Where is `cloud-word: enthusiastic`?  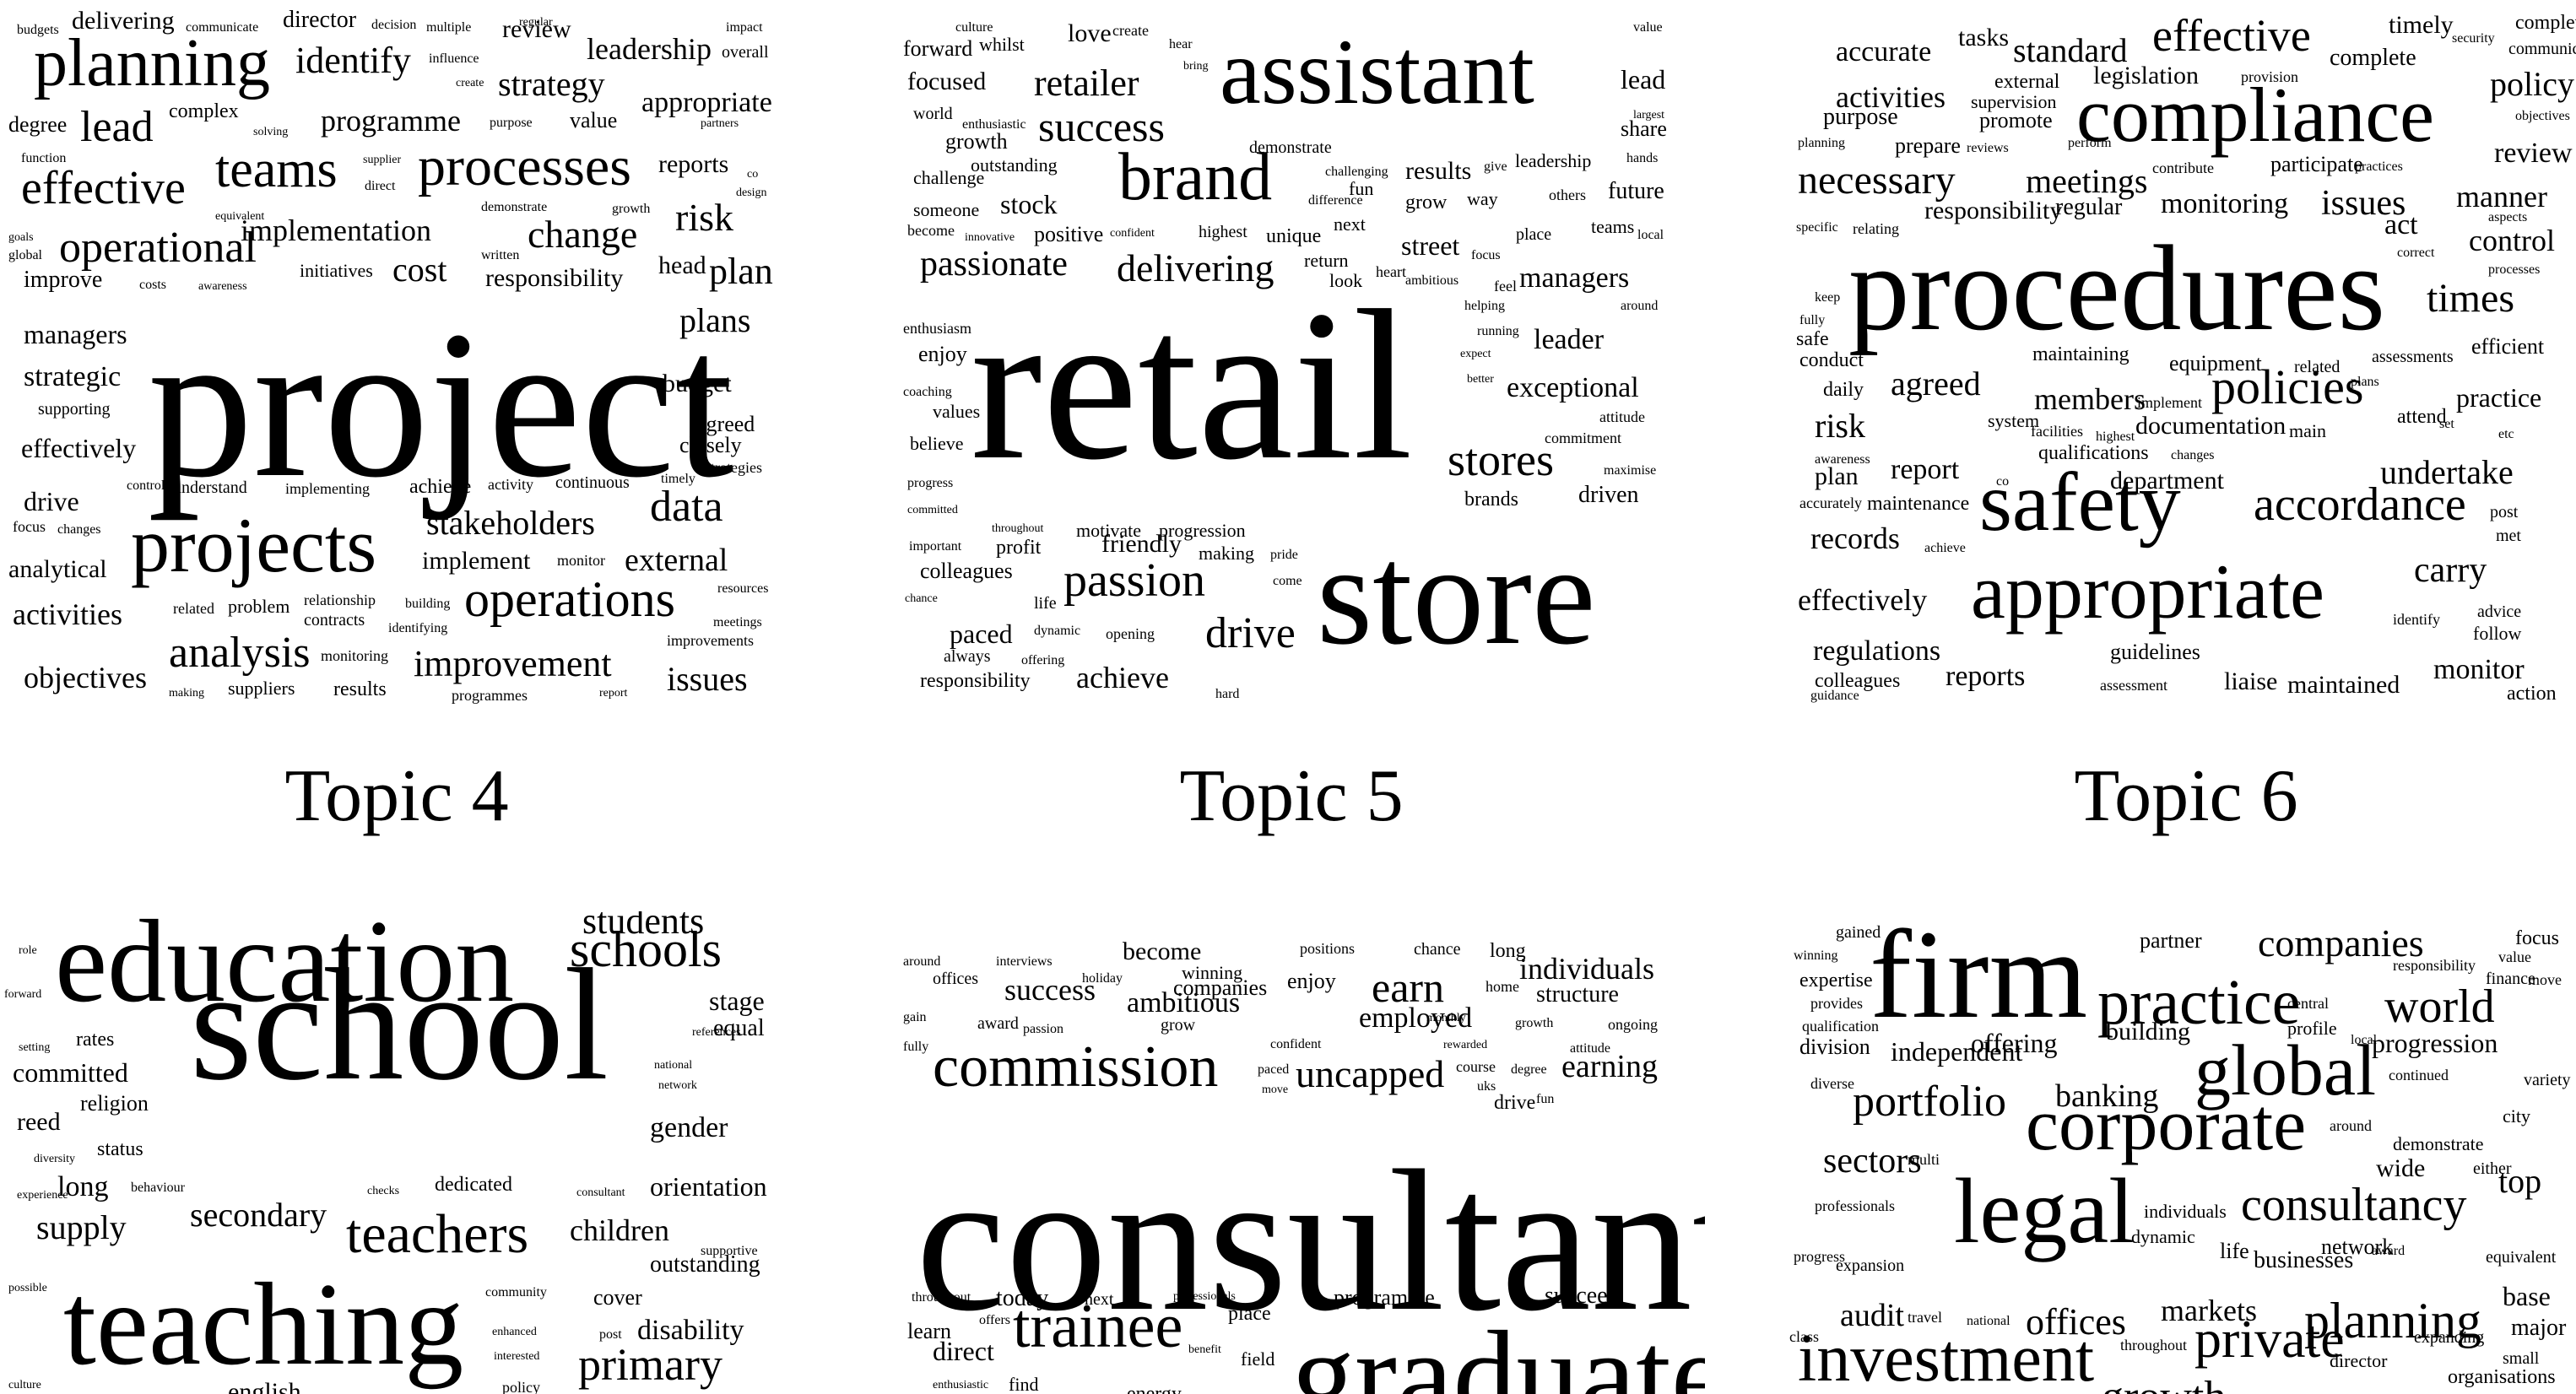 cloud-word: enthusiastic is located at coordinates (961, 1385).